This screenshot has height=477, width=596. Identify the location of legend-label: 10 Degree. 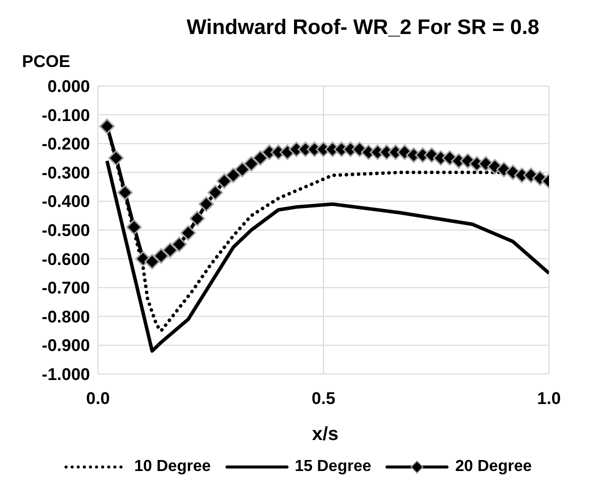
(172, 467).